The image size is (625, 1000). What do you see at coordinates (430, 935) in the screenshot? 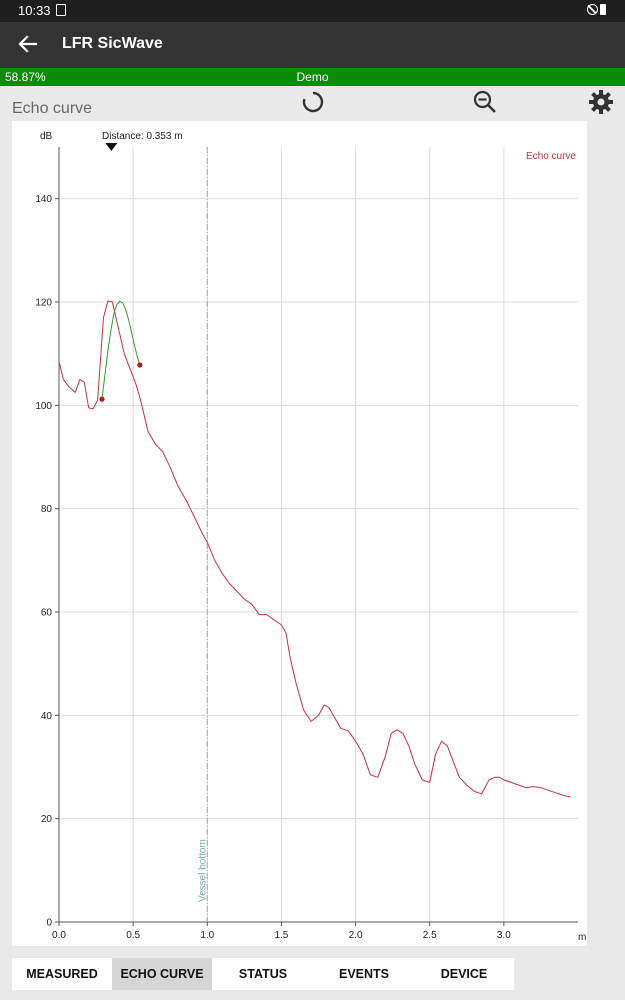
I see `x-tick-label: 2.5` at bounding box center [430, 935].